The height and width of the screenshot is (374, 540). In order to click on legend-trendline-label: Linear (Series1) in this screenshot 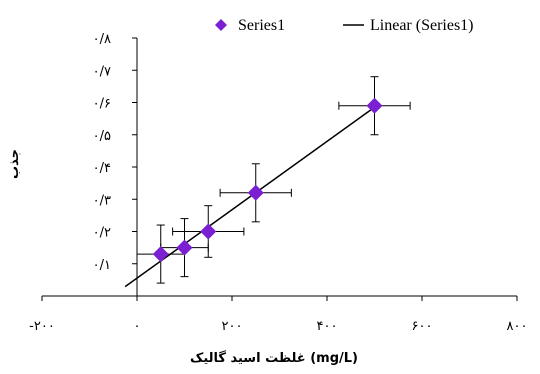, I will do `click(422, 25)`.